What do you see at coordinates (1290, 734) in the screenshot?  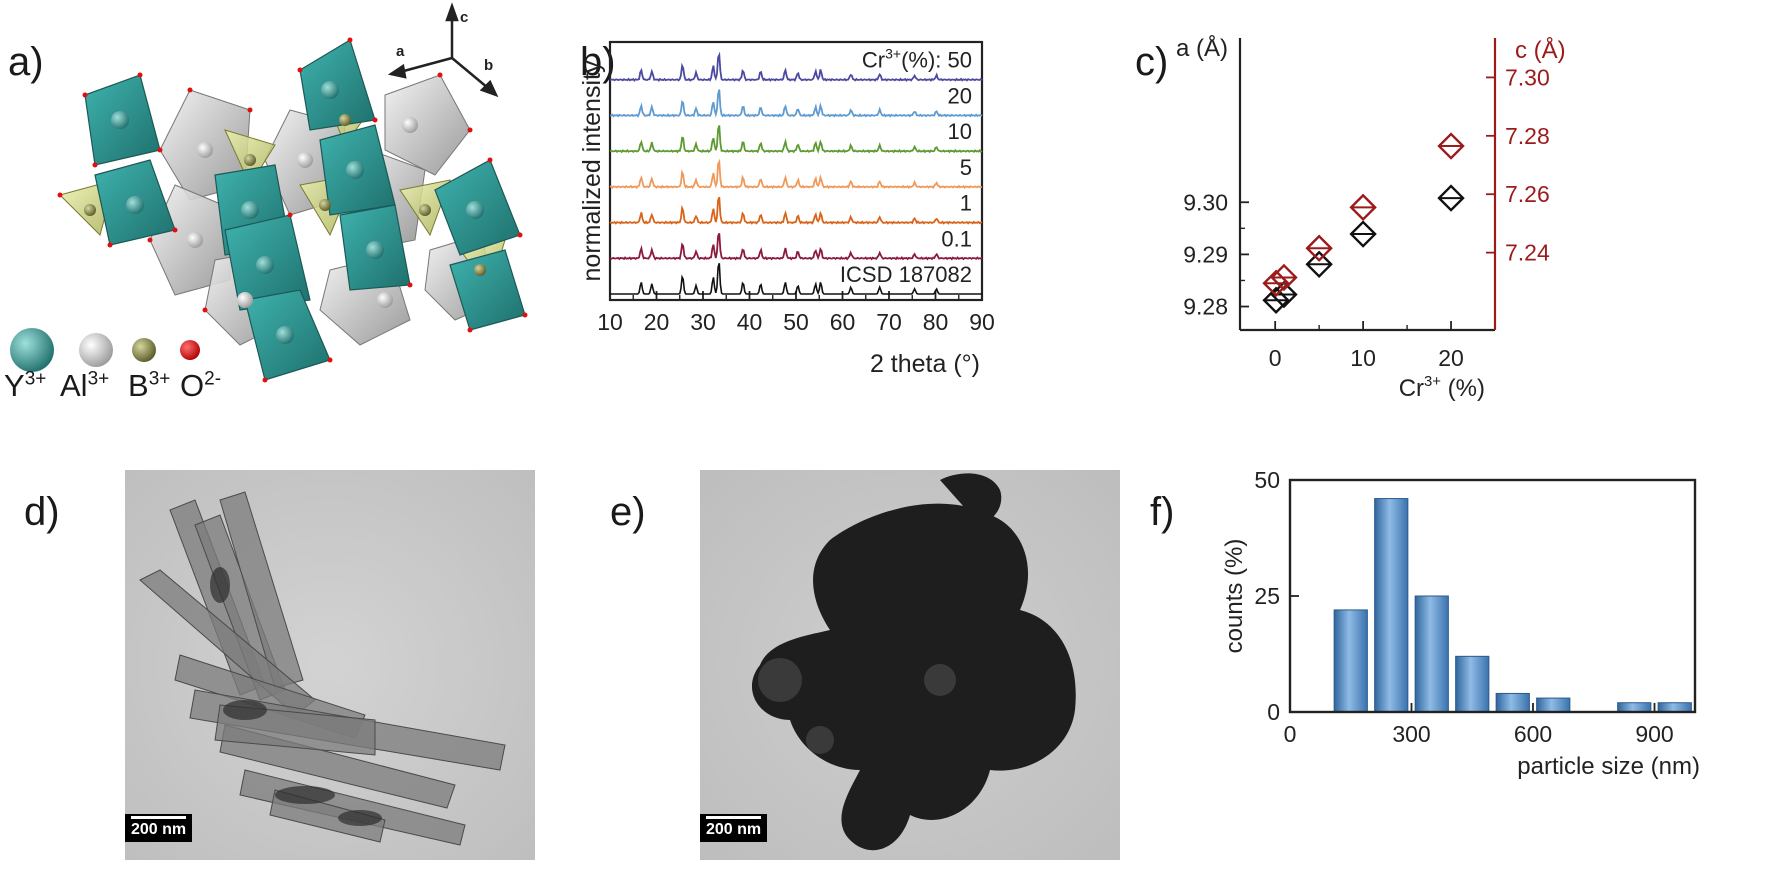 I see `histogram-xtick-label: 0` at bounding box center [1290, 734].